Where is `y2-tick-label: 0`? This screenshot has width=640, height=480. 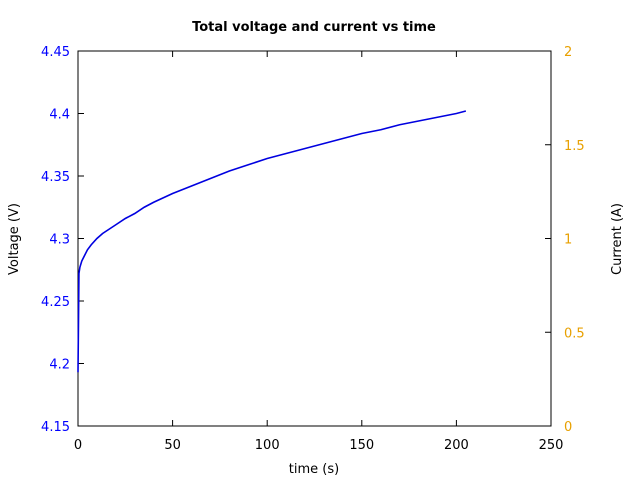
y2-tick-label: 0 is located at coordinates (568, 427).